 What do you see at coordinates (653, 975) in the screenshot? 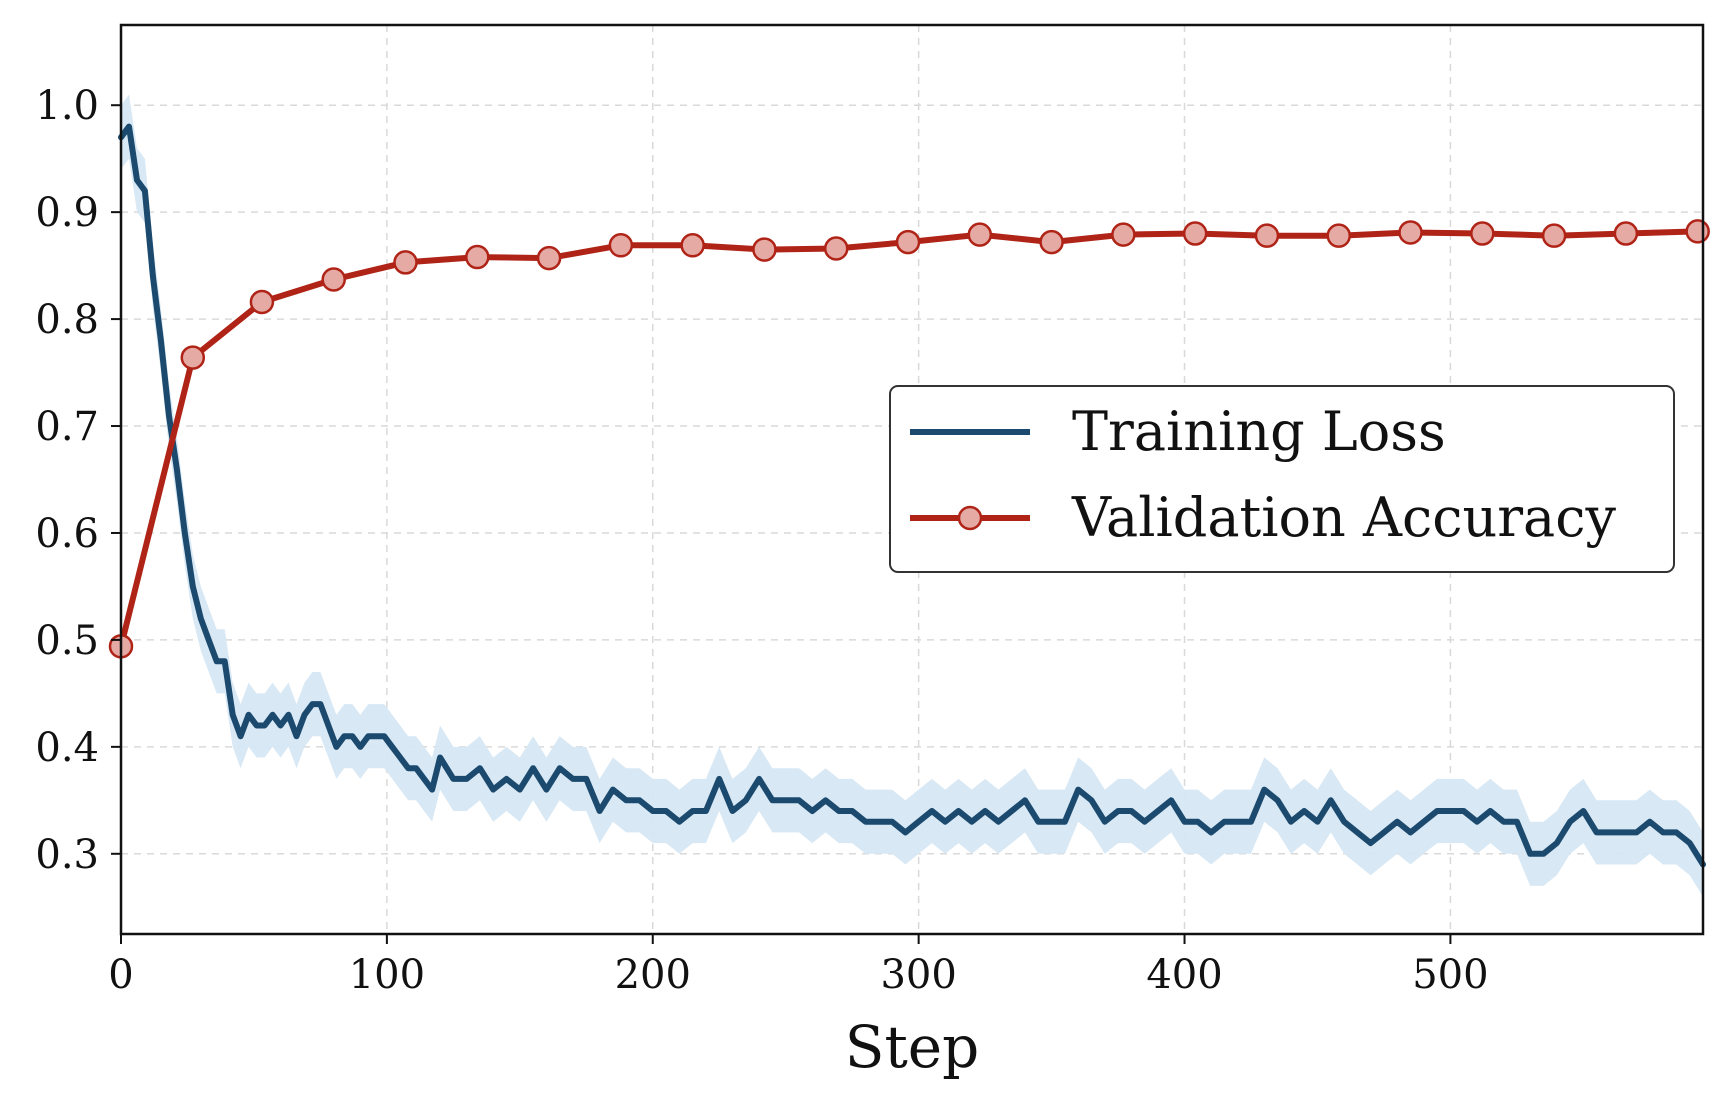
I see `x-tick-label-2: 200` at bounding box center [653, 975].